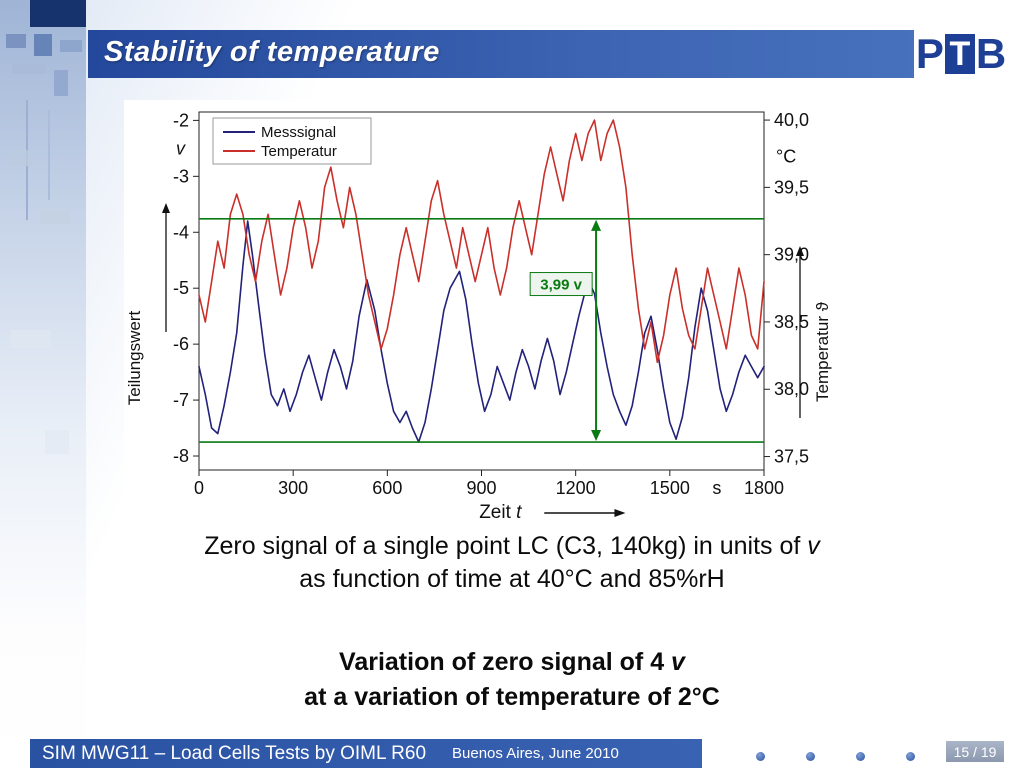 This screenshot has height=768, width=1024. Describe the element at coordinates (298, 132) in the screenshot. I see `legend-label: Messsignal` at that location.